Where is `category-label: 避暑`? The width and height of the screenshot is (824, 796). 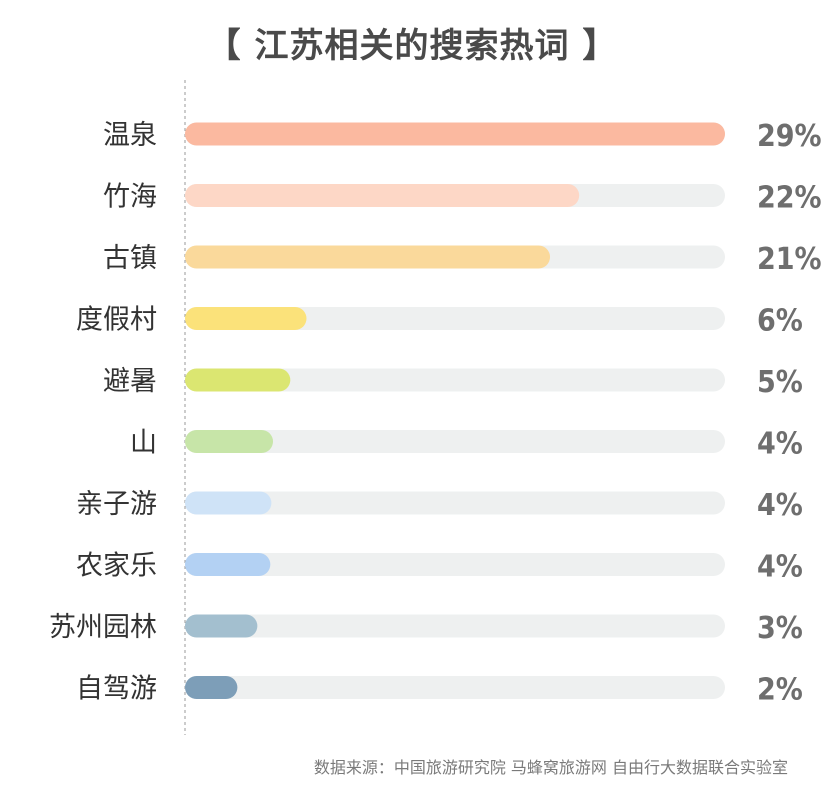 category-label: 避暑 is located at coordinates (130, 381).